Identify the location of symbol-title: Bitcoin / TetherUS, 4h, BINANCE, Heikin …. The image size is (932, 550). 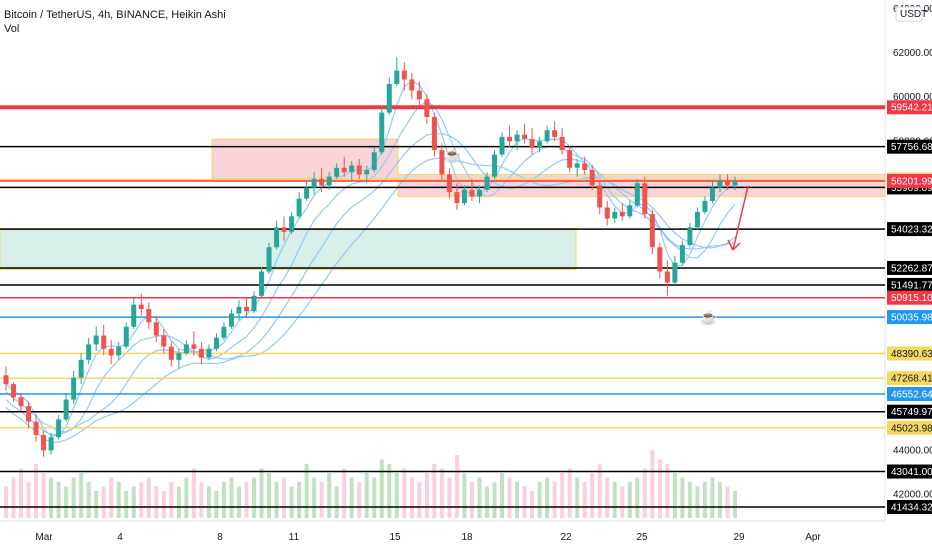
(115, 15).